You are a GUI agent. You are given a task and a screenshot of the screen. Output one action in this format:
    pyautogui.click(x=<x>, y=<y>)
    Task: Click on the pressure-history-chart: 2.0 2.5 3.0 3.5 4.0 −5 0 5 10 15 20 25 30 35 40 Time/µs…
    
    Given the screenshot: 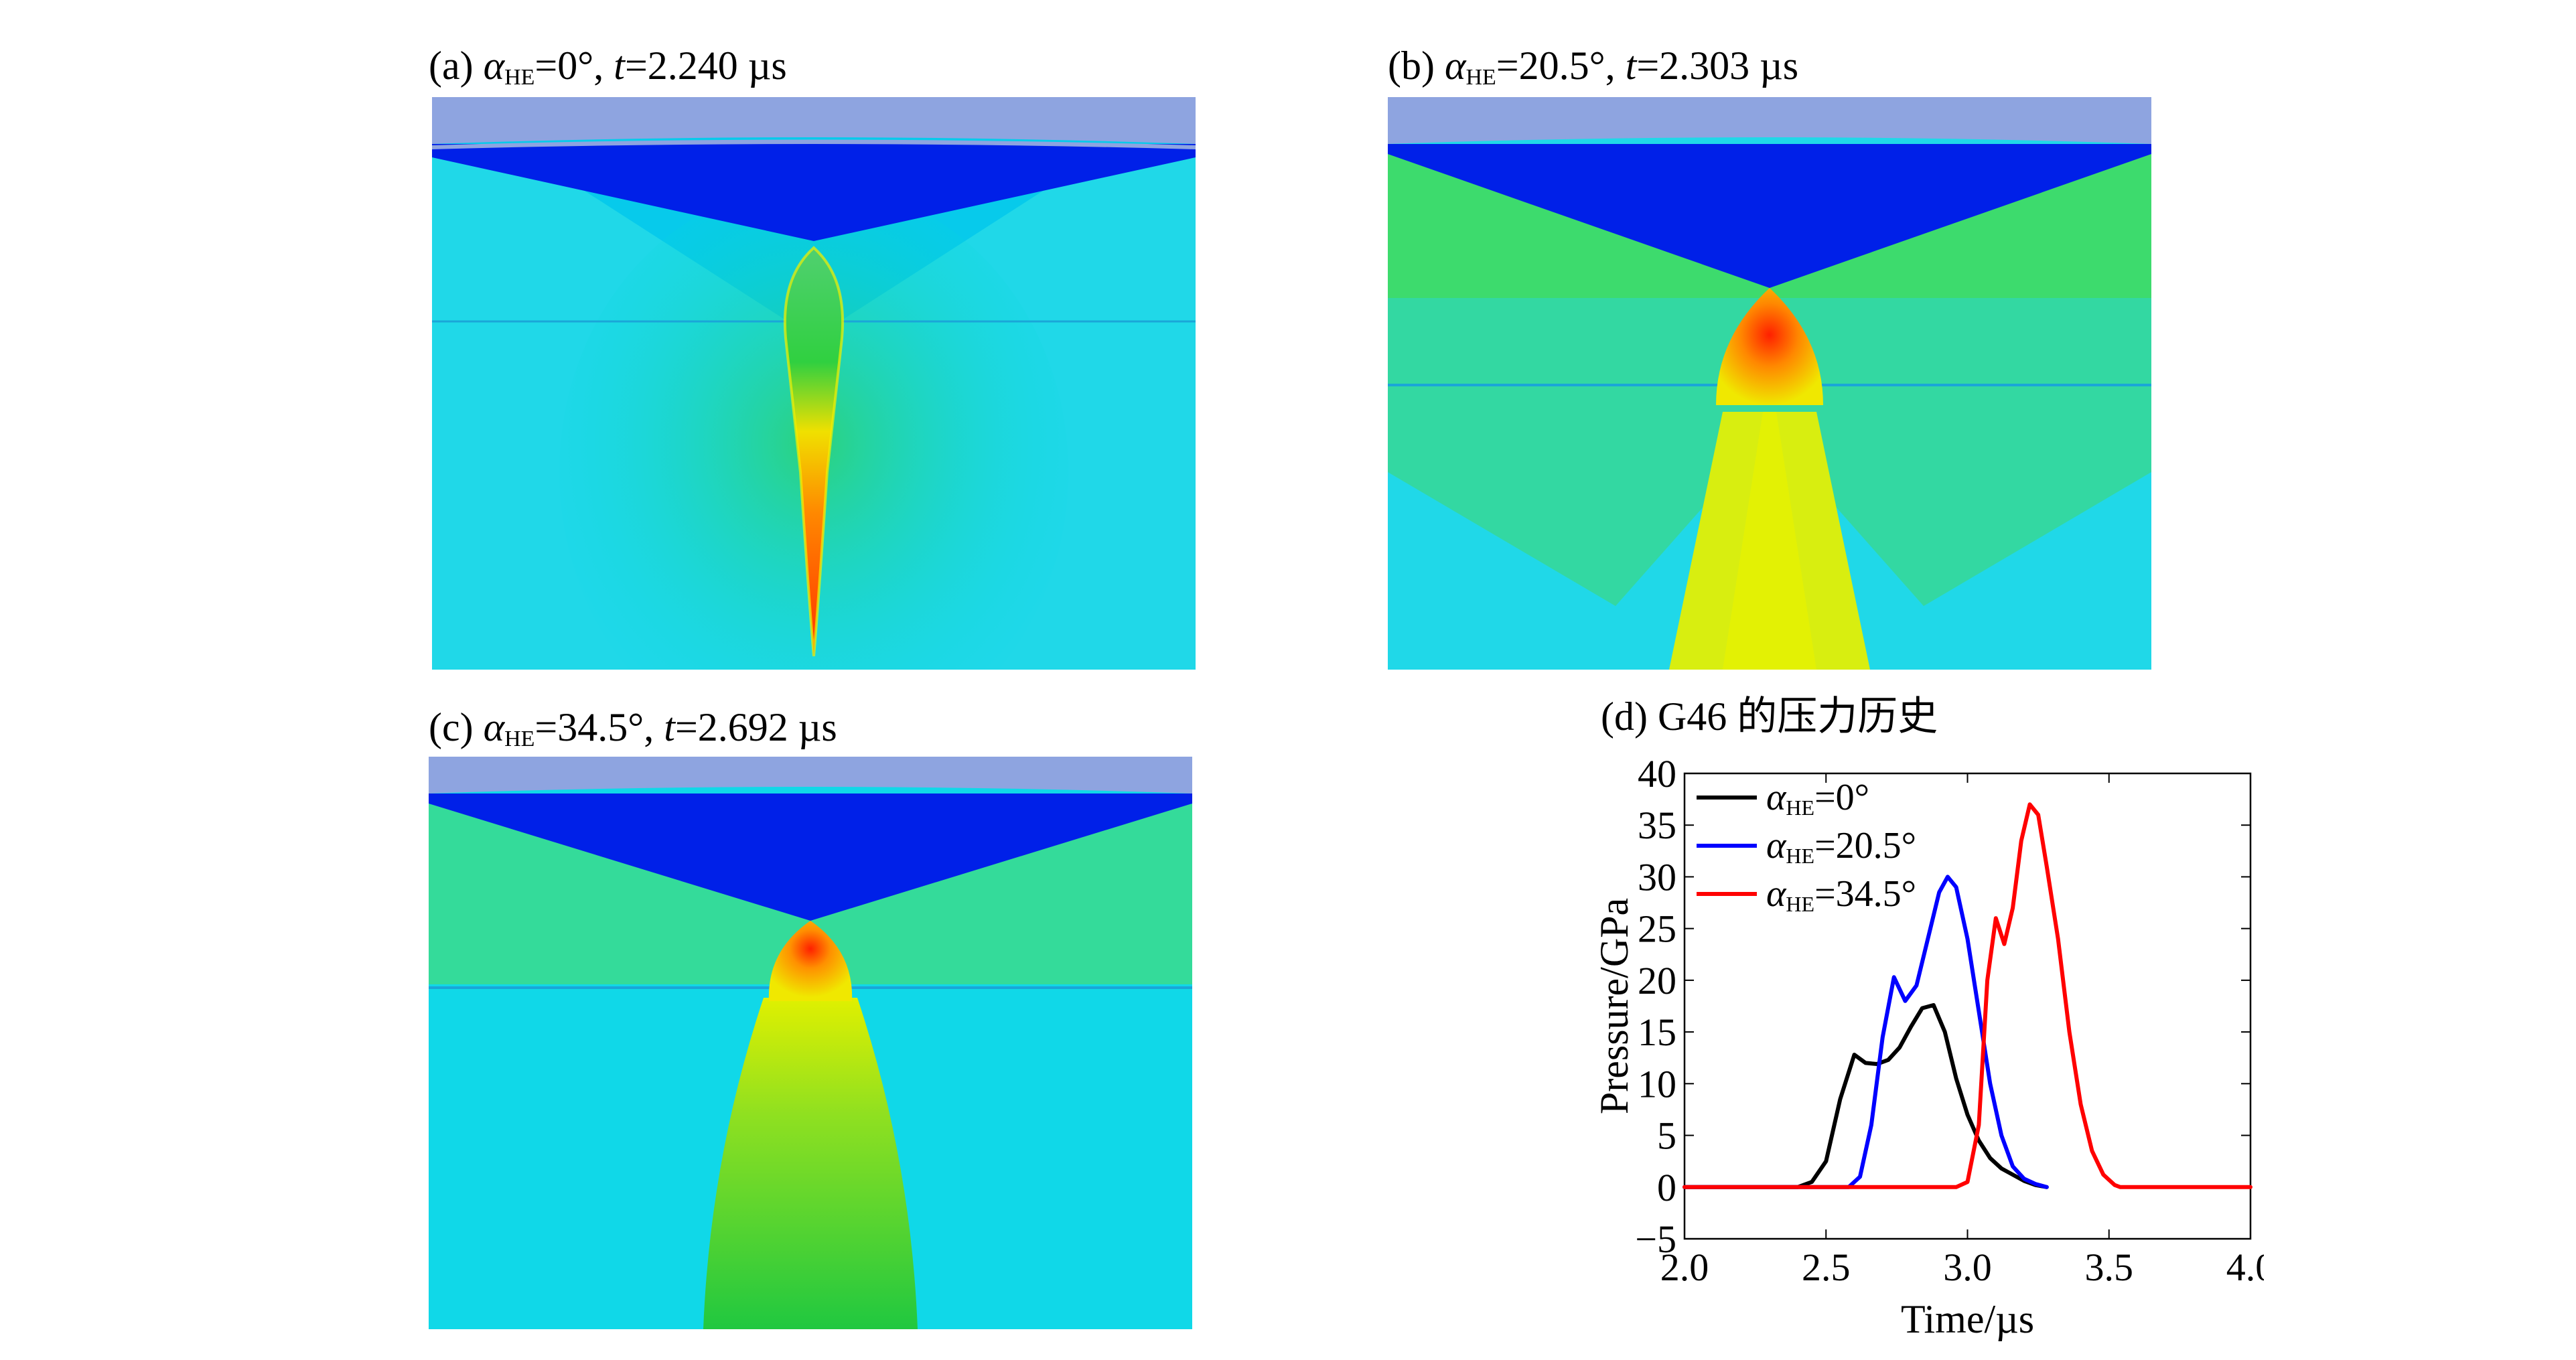 What is the action you would take?
    pyautogui.click(x=1929, y=1049)
    